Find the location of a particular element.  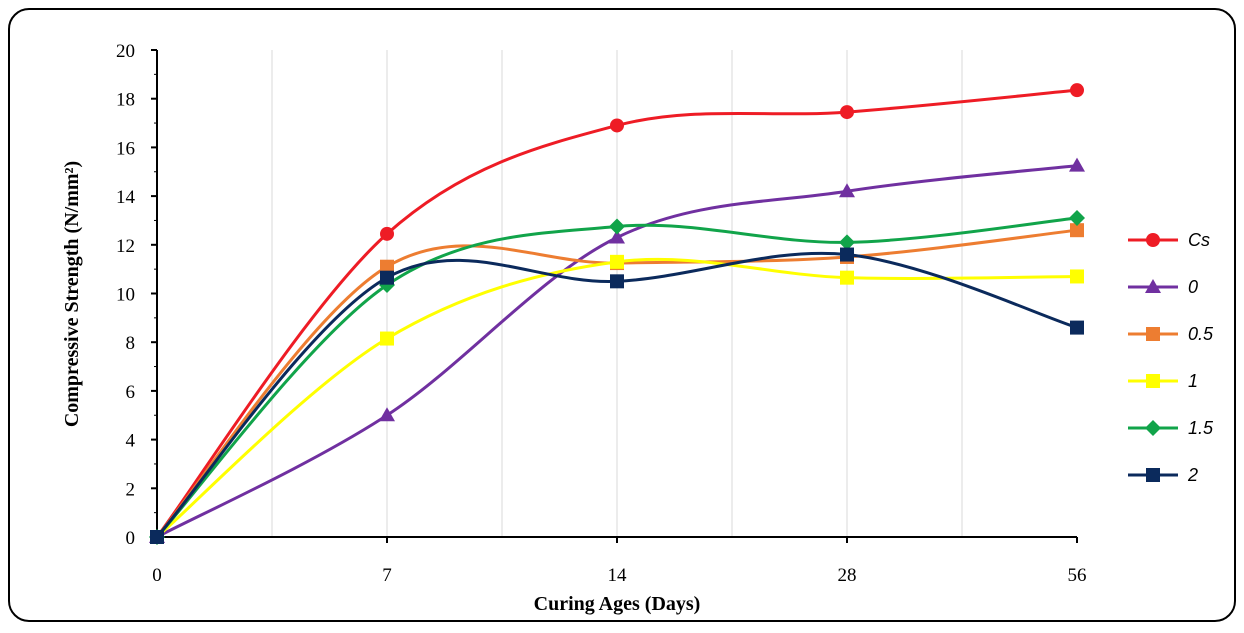

legend: Cs 0 0.5 1 1.5 2 is located at coordinates (1171, 357).